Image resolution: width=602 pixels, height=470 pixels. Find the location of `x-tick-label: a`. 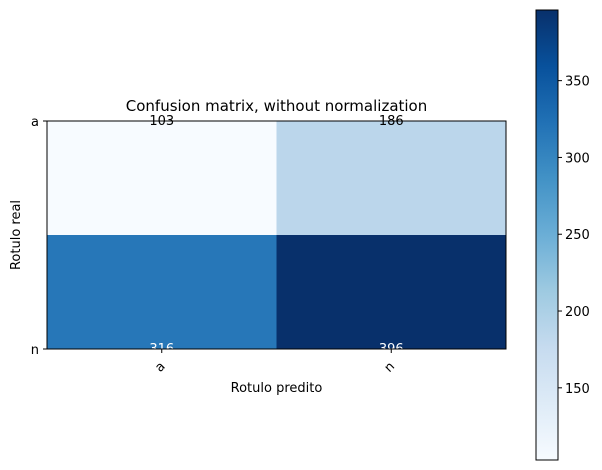

x-tick-label: a is located at coordinates (160, 367).